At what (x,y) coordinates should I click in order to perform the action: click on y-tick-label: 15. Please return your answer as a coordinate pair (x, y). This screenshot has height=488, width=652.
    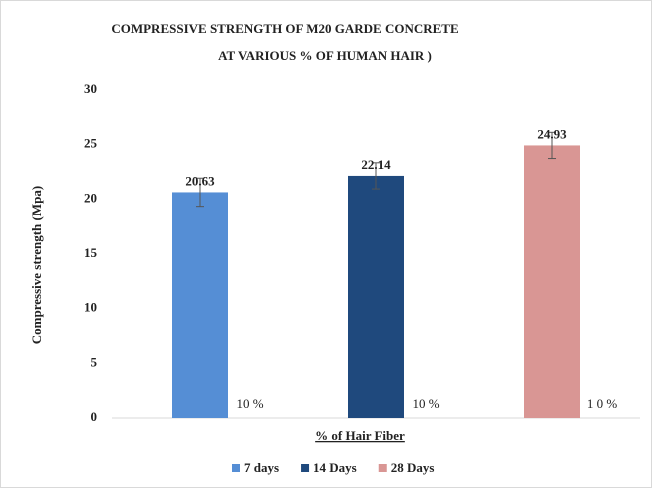
    Looking at the image, I should click on (91, 252).